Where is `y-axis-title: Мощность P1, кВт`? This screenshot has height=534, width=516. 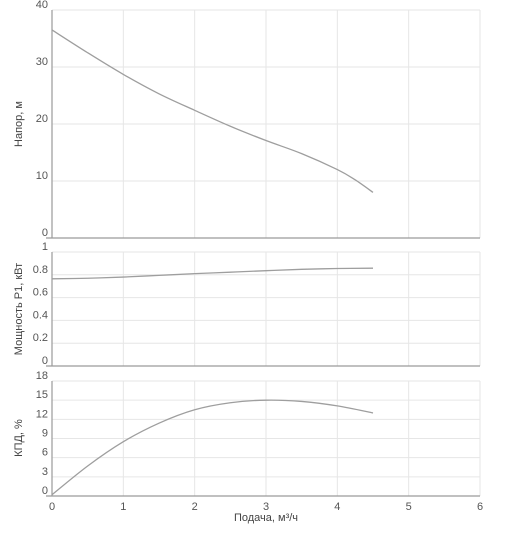 y-axis-title: Мощность P1, кВт is located at coordinates (19, 309).